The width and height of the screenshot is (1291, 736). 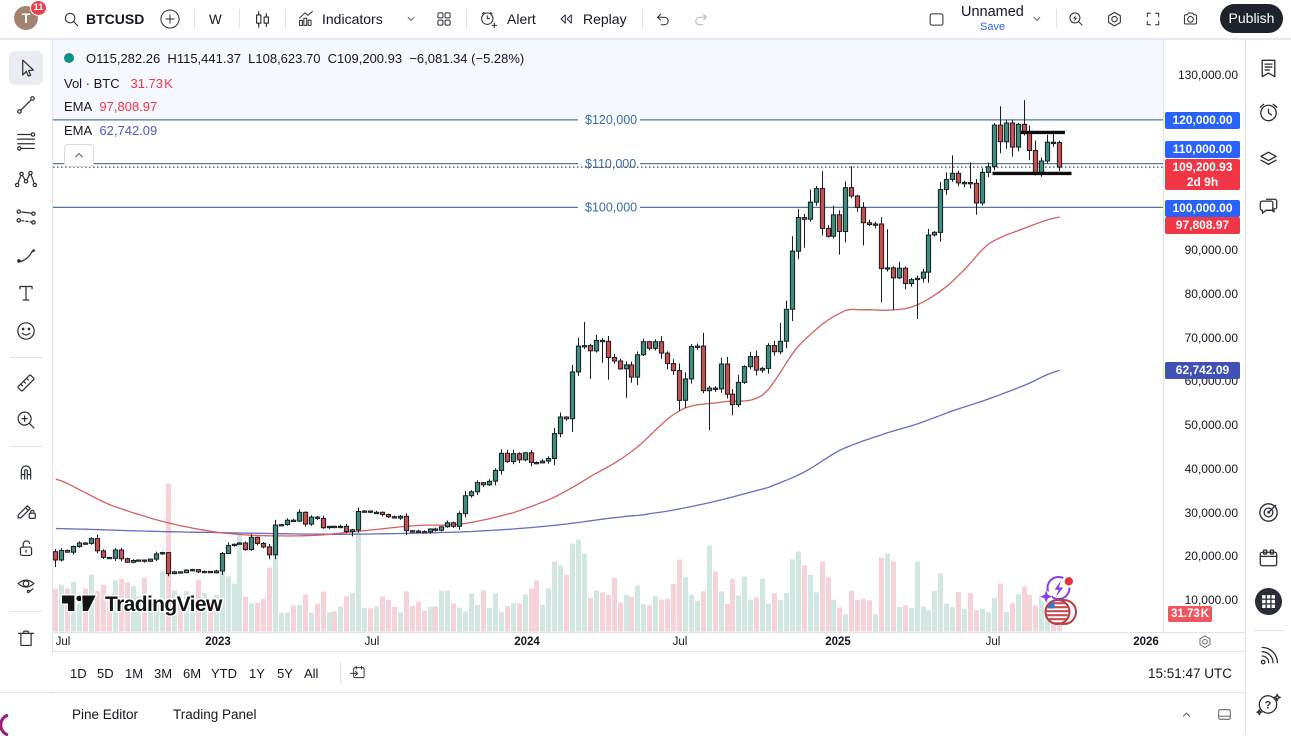 What do you see at coordinates (610, 164) in the screenshot?
I see `svg-text: $110,000` at bounding box center [610, 164].